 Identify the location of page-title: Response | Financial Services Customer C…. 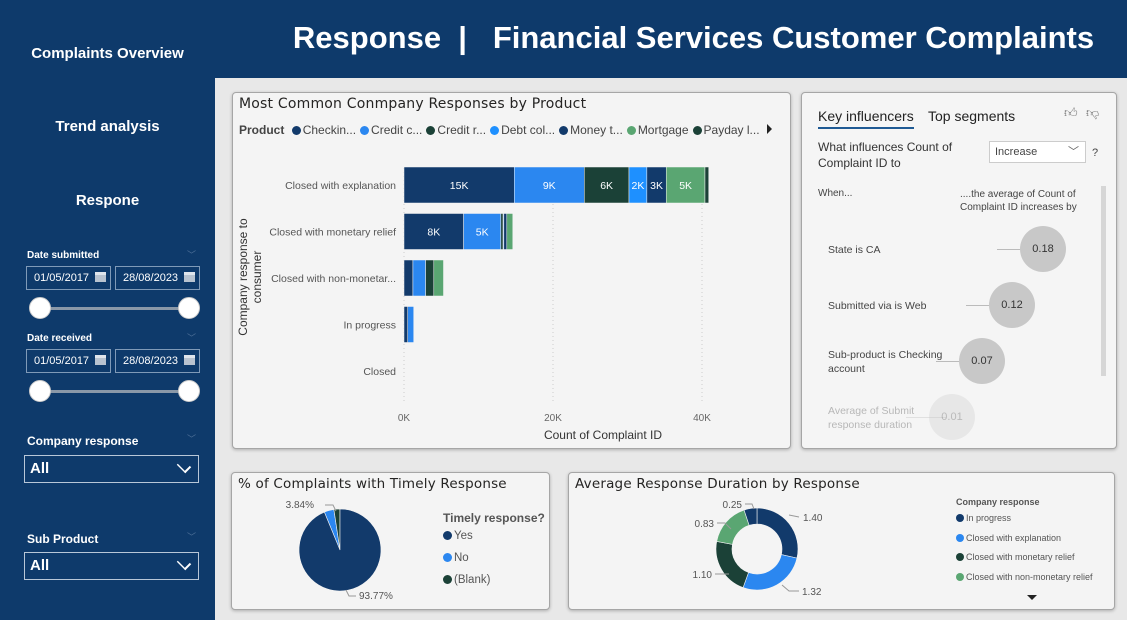
(693, 37).